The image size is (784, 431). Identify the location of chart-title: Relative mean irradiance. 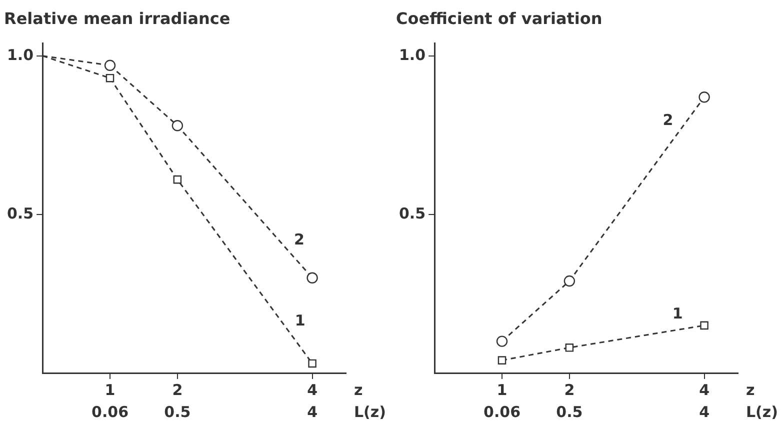
(117, 18).